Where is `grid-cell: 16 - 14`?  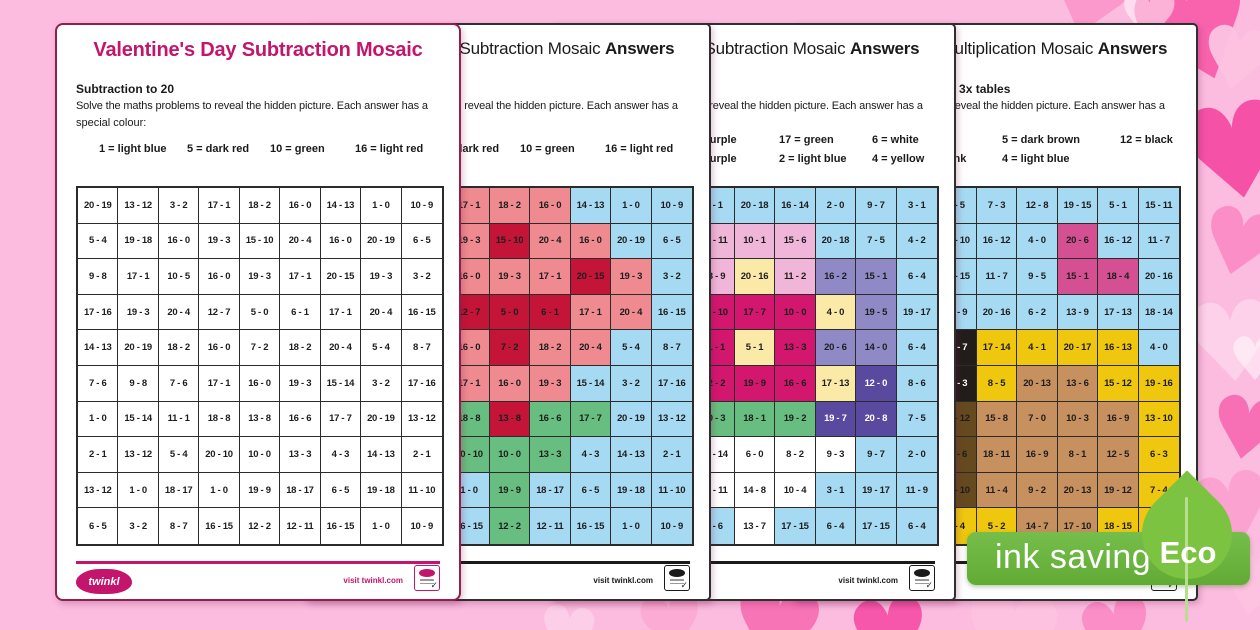
grid-cell: 16 - 14 is located at coordinates (795, 206).